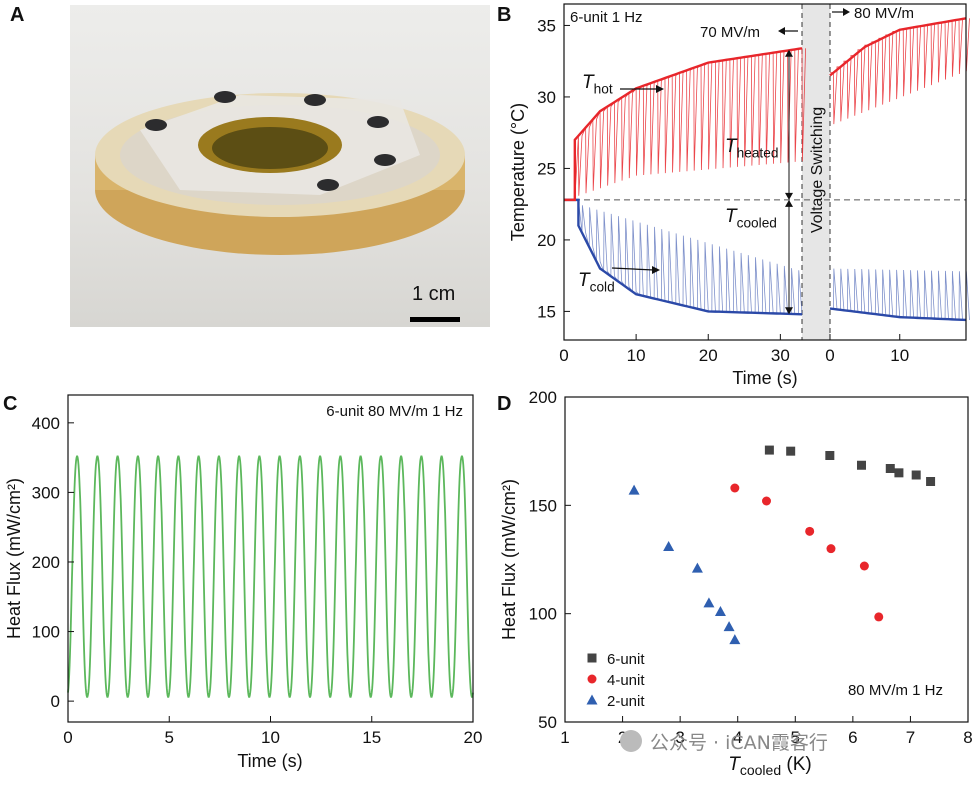 The width and height of the screenshot is (975, 785). Describe the element at coordinates (518, 172) in the screenshot. I see `y-axis-label: Temperature (°C)` at that location.